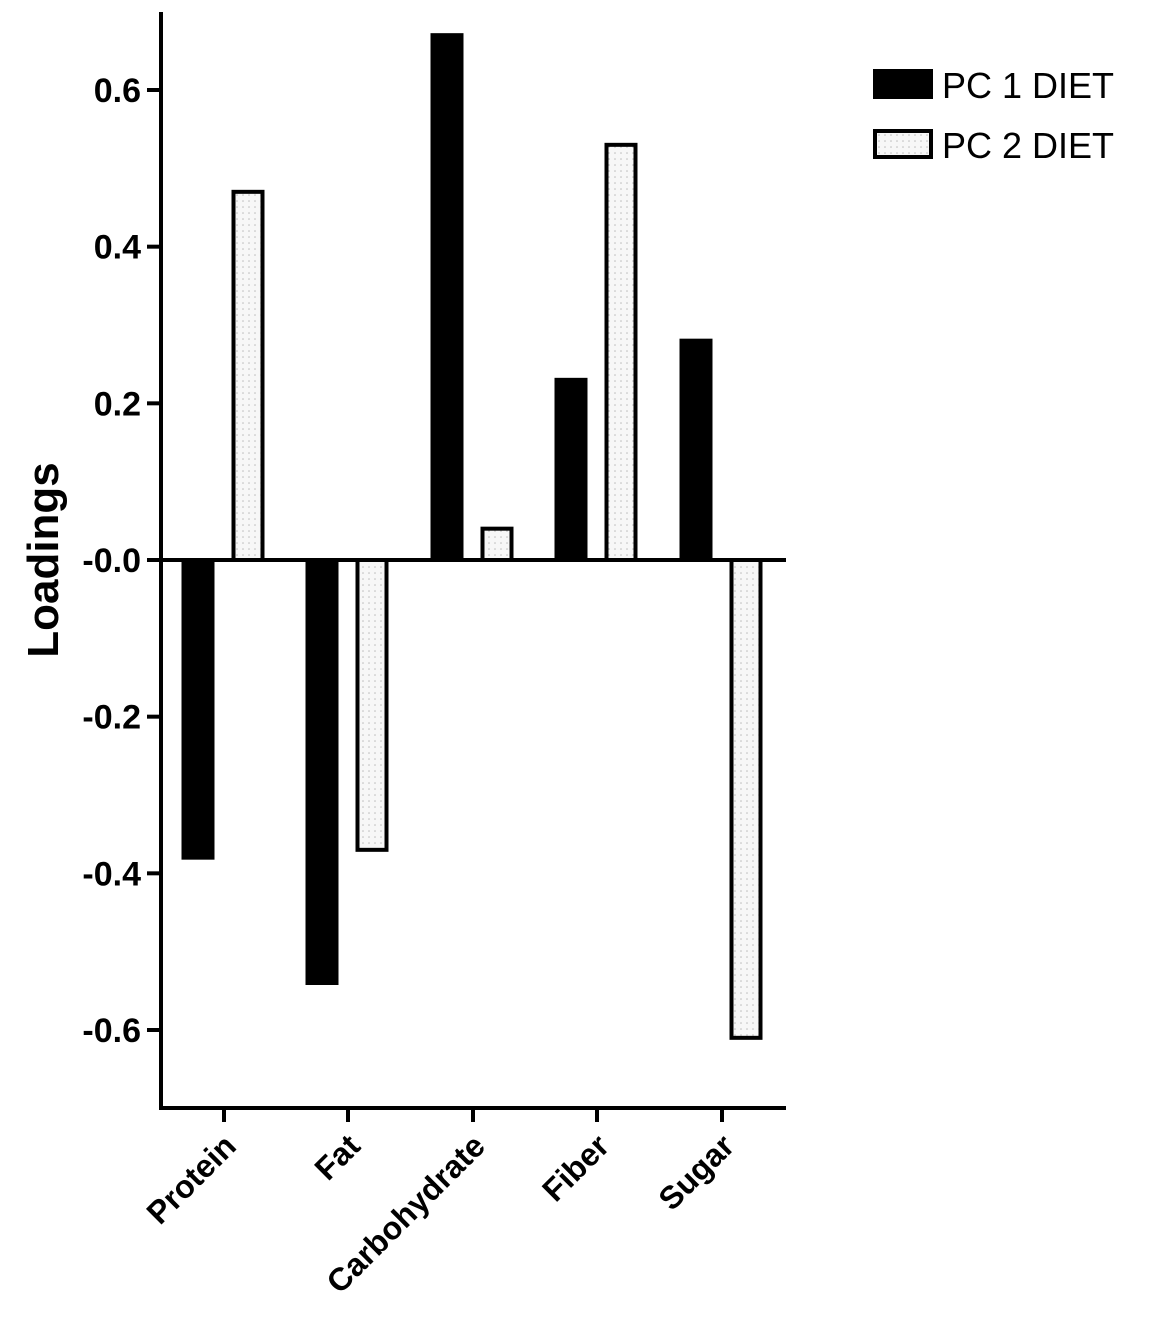 This screenshot has height=1343, width=1150. Describe the element at coordinates (903, 84) in the screenshot. I see `legend-swatch-pc1` at that location.